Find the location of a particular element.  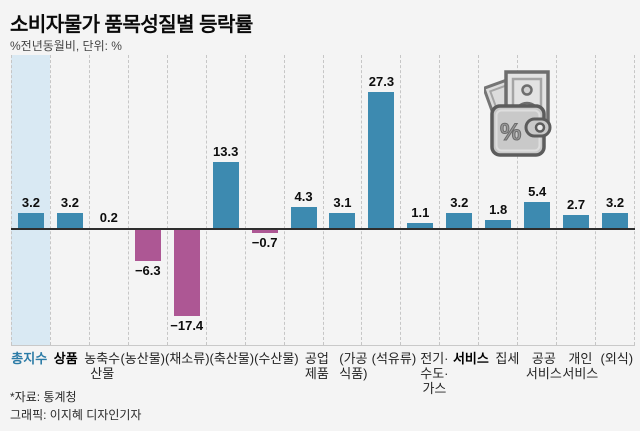

category-label: (농산물) is located at coordinates (142, 358).